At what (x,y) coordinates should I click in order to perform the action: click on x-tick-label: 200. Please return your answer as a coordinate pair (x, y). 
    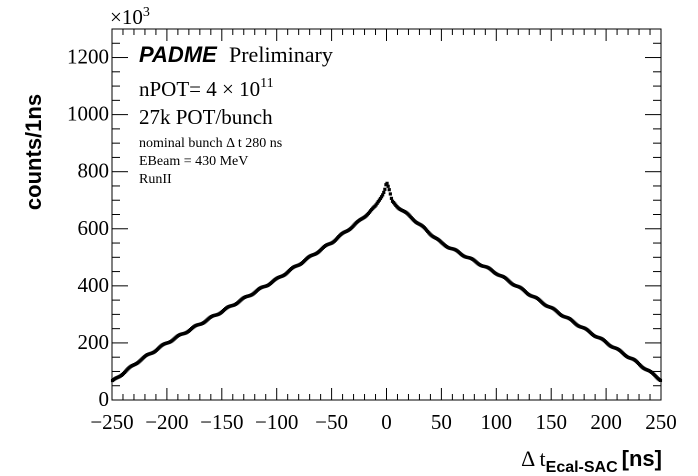
    Looking at the image, I should click on (606, 422).